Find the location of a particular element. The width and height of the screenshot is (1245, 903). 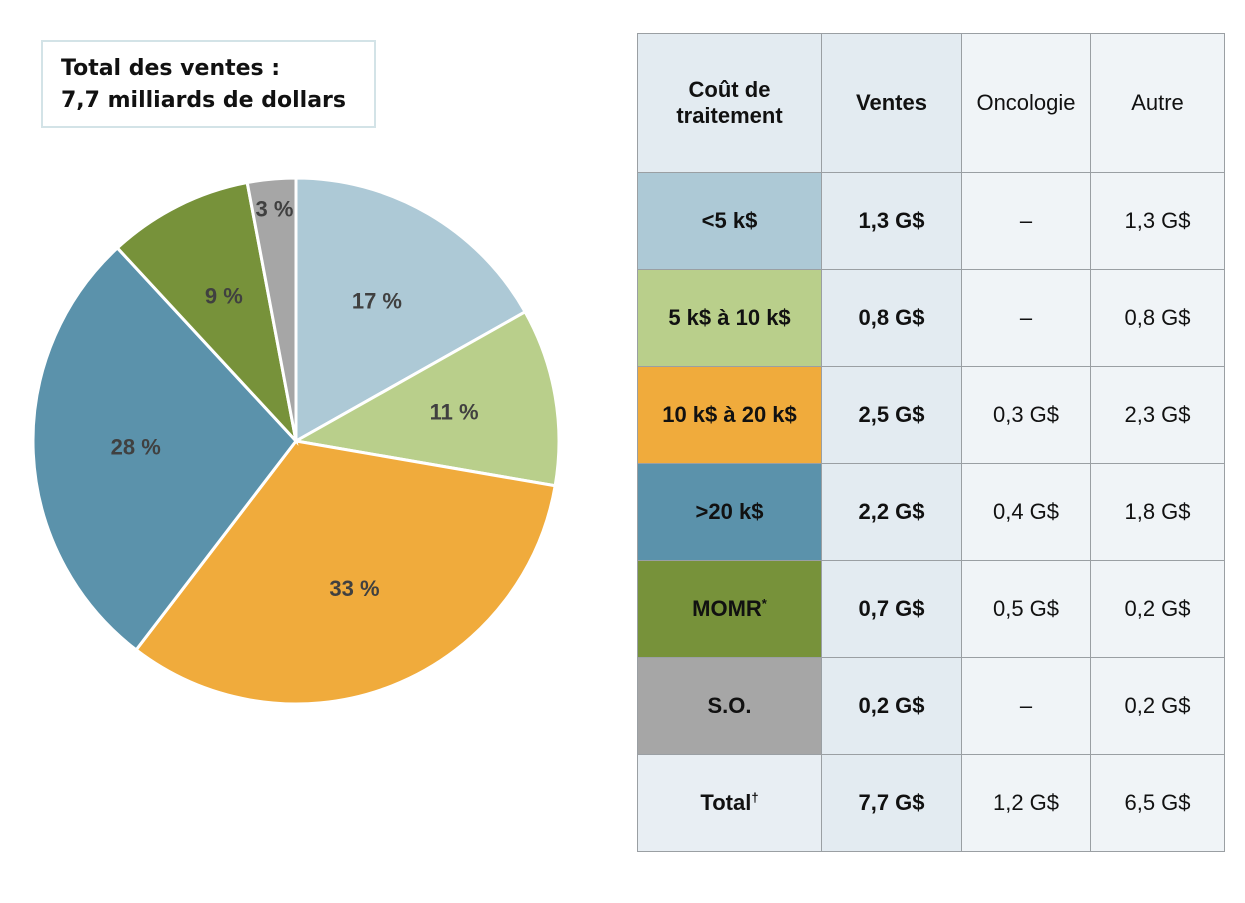

row-label: 5 k$ à 10 k$ is located at coordinates (729, 317).